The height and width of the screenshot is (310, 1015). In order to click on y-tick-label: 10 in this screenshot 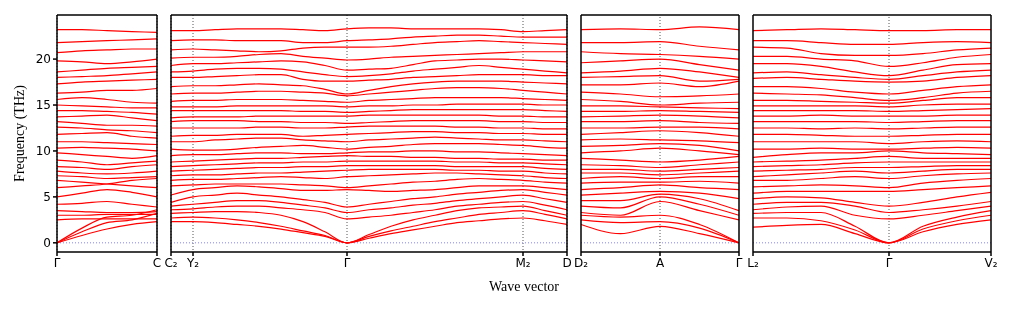, I will do `click(43, 151)`.